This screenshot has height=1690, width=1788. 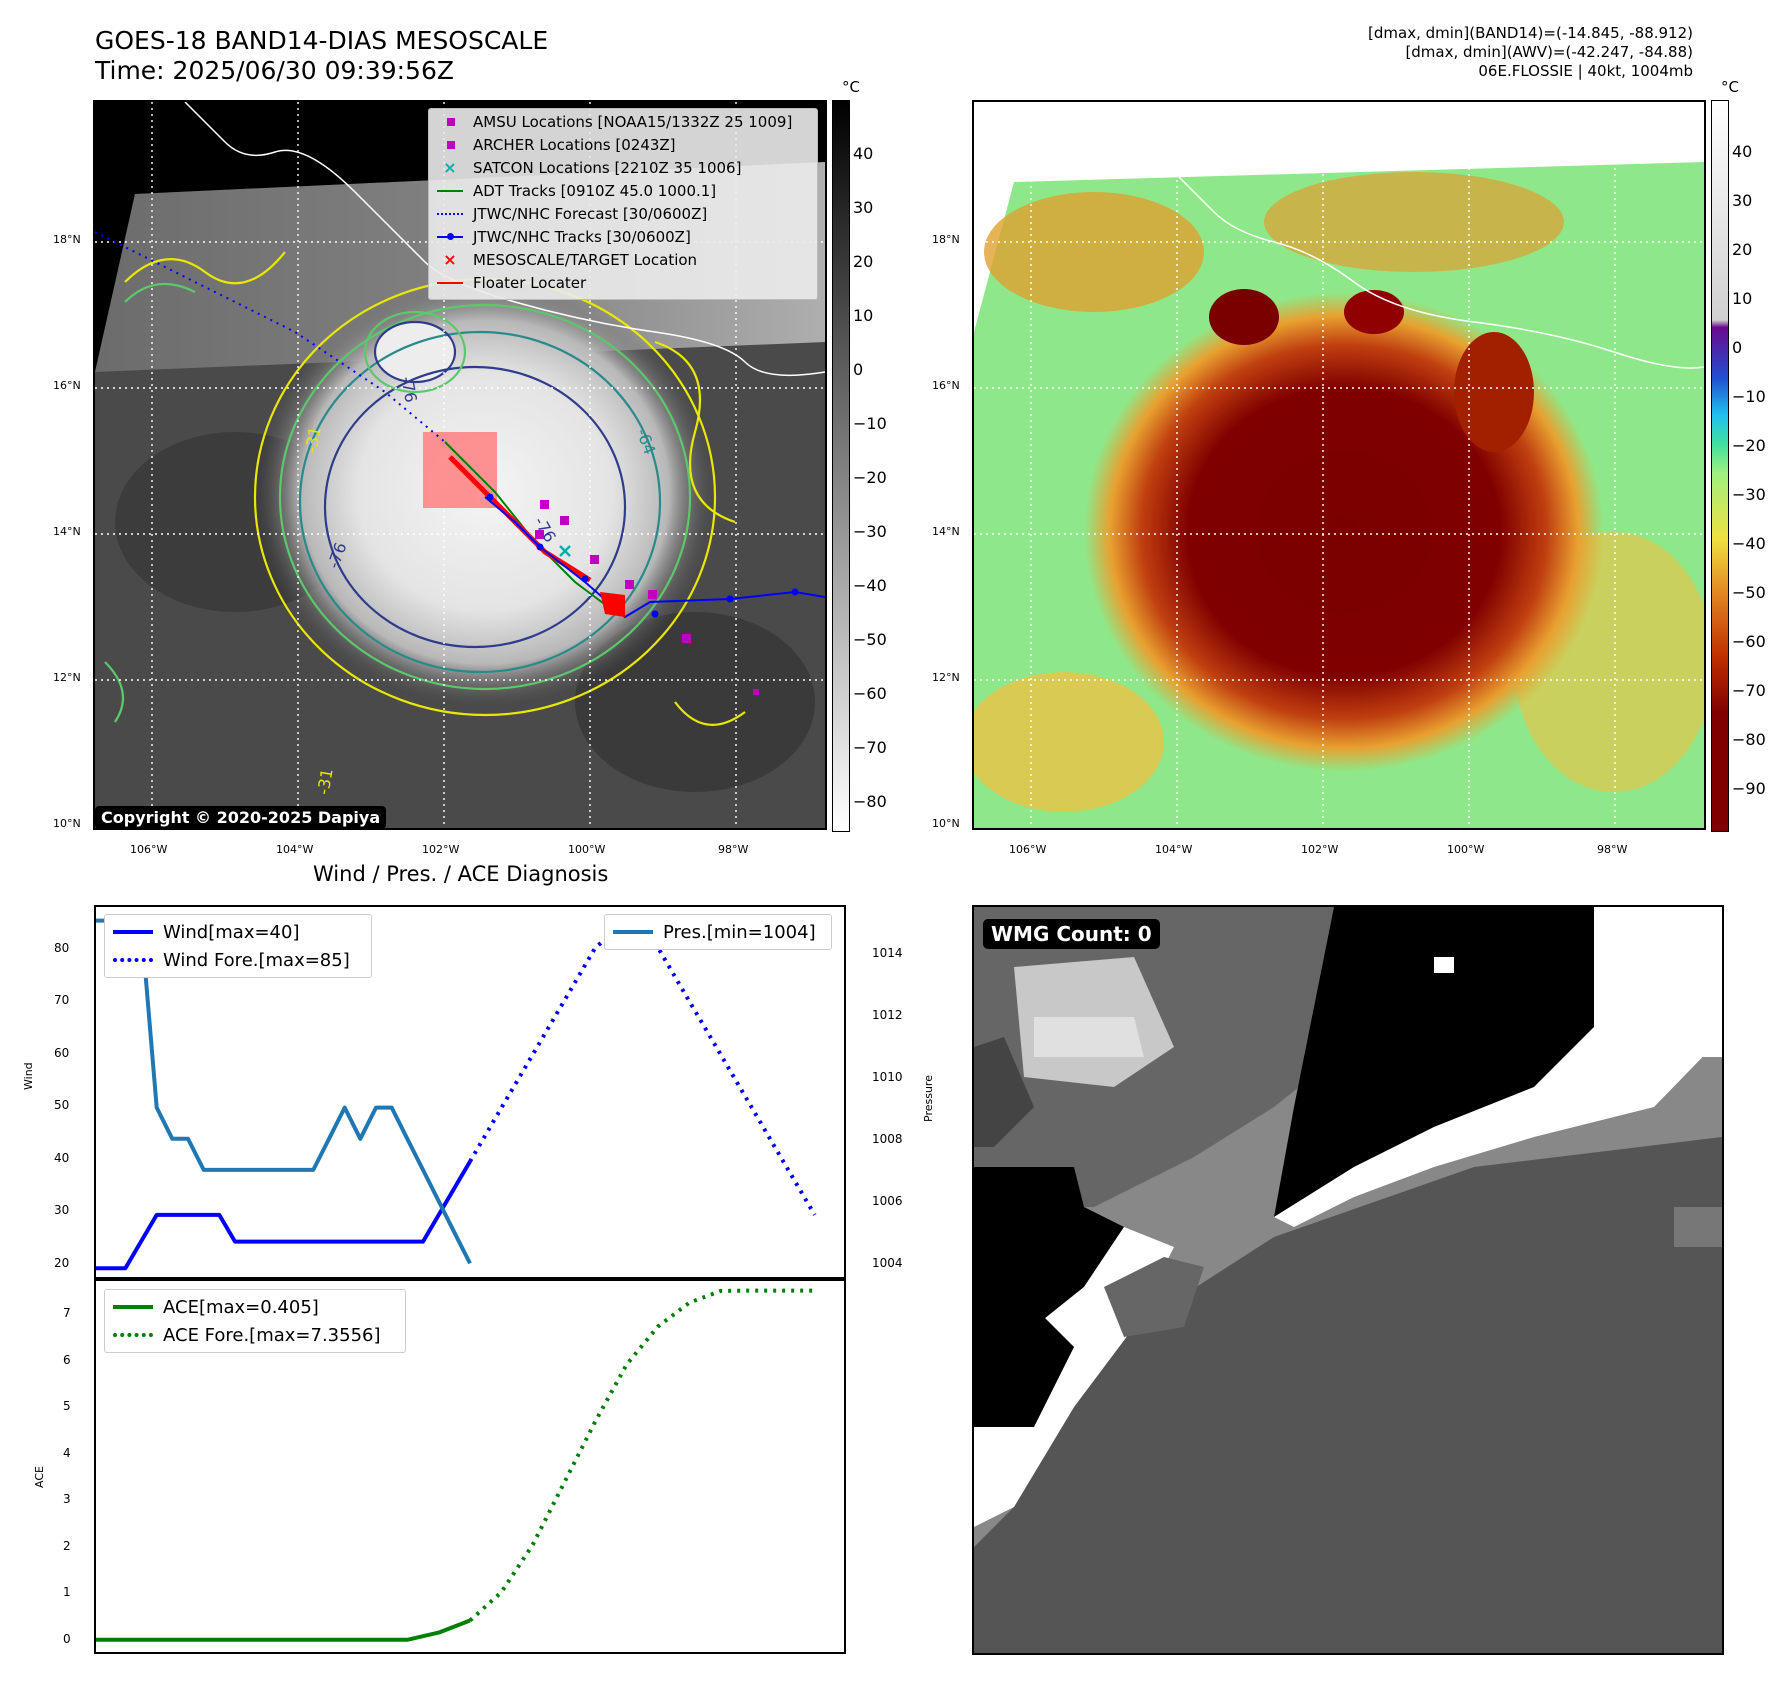 I want to click on colorbar-tick: 30, so click(x=1742, y=200).